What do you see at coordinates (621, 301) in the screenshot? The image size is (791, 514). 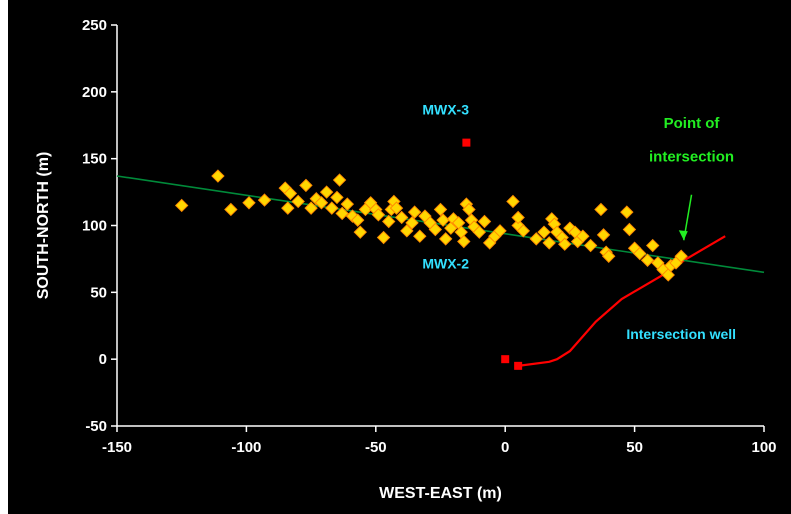 I see `intersection-well-line` at bounding box center [621, 301].